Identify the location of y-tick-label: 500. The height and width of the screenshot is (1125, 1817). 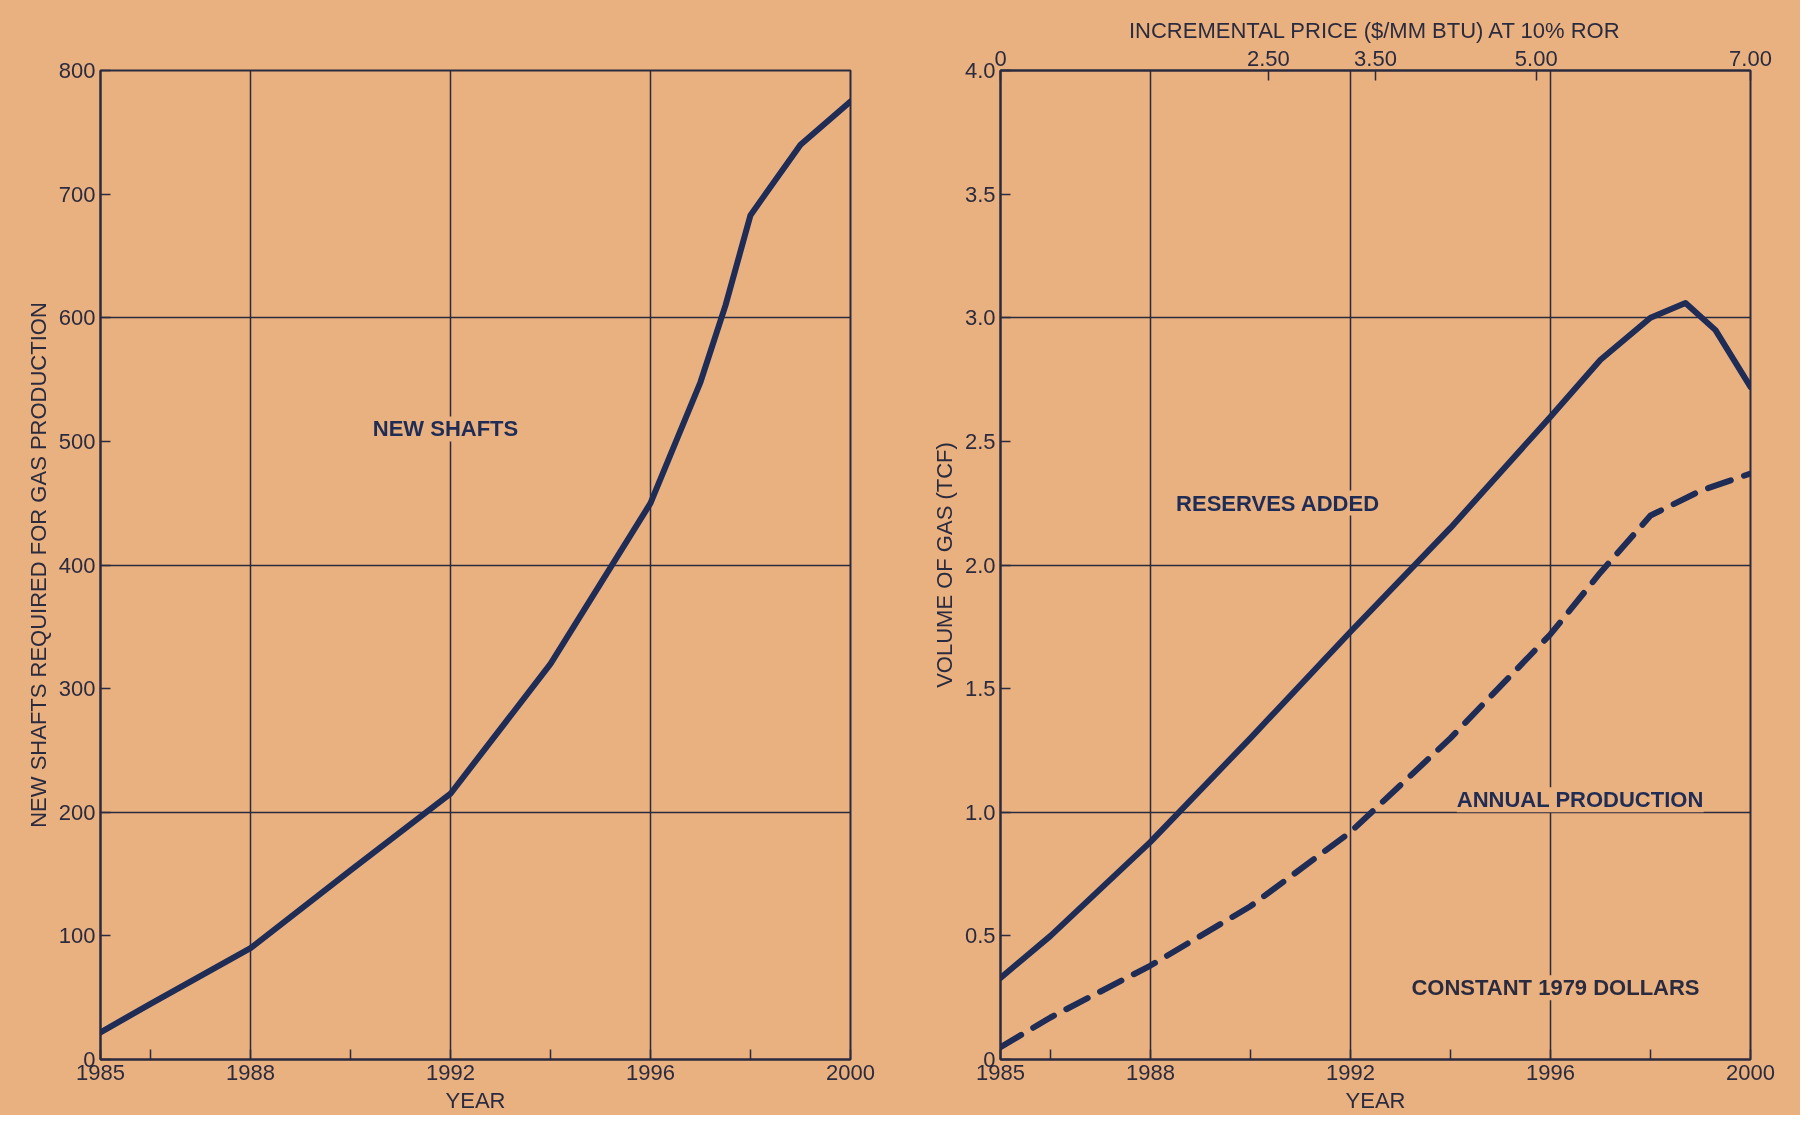
(77, 441).